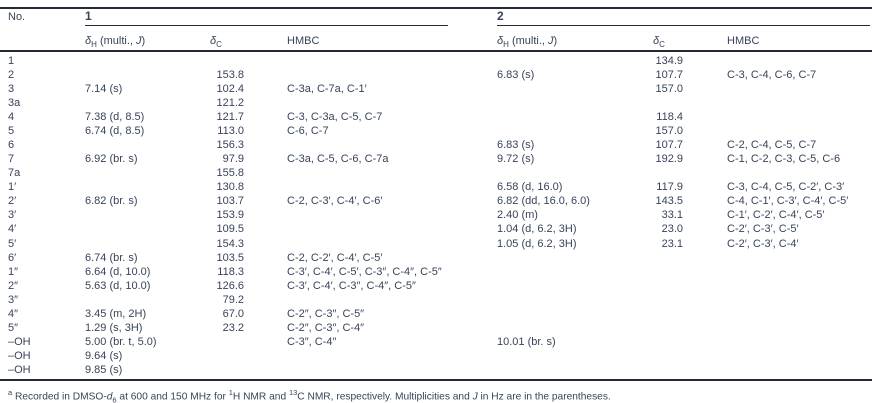 This screenshot has height=403, width=872. What do you see at coordinates (772, 144) in the screenshot?
I see `cell-hmbc-compound-2: C-2, C-4, C-5, C-7` at bounding box center [772, 144].